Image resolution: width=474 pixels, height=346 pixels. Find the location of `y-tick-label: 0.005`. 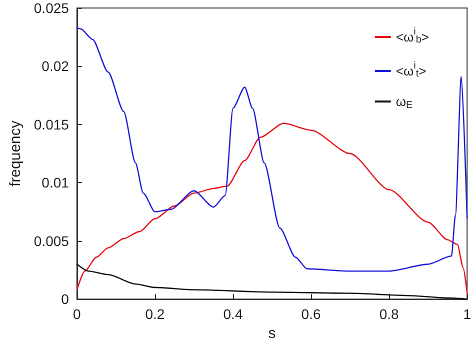

y-tick-label: 0.005 is located at coordinates (52, 240).